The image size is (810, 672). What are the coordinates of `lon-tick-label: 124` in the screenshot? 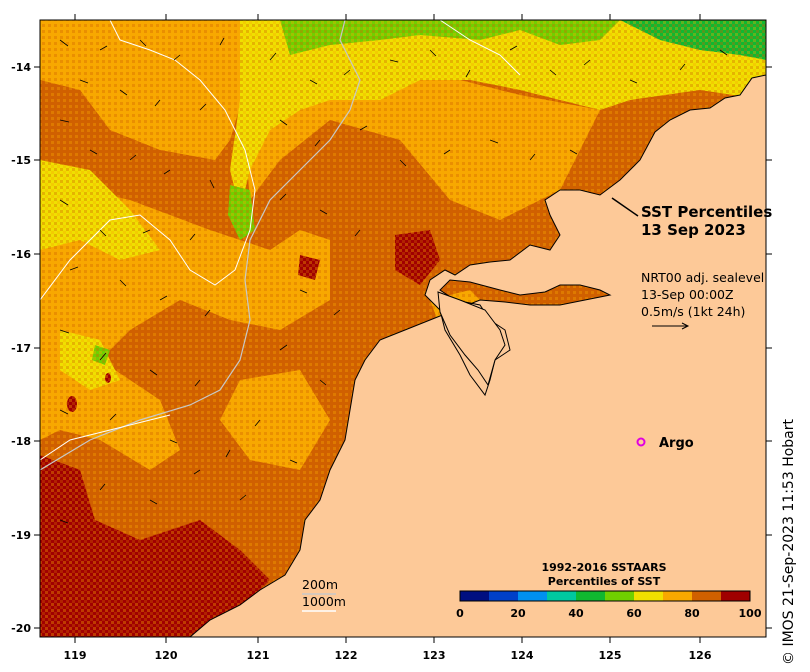 It's located at (522, 655).